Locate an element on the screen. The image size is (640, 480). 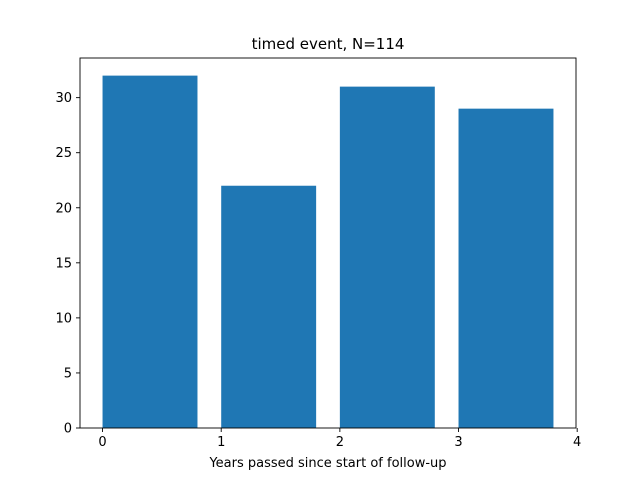
y-tick-label-6: 30 is located at coordinates (63, 98).